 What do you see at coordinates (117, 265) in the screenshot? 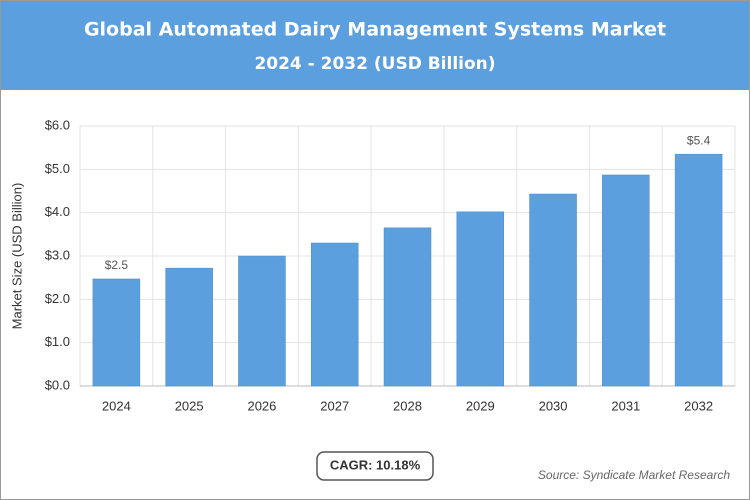
I see `value-label: $2.5` at bounding box center [117, 265].